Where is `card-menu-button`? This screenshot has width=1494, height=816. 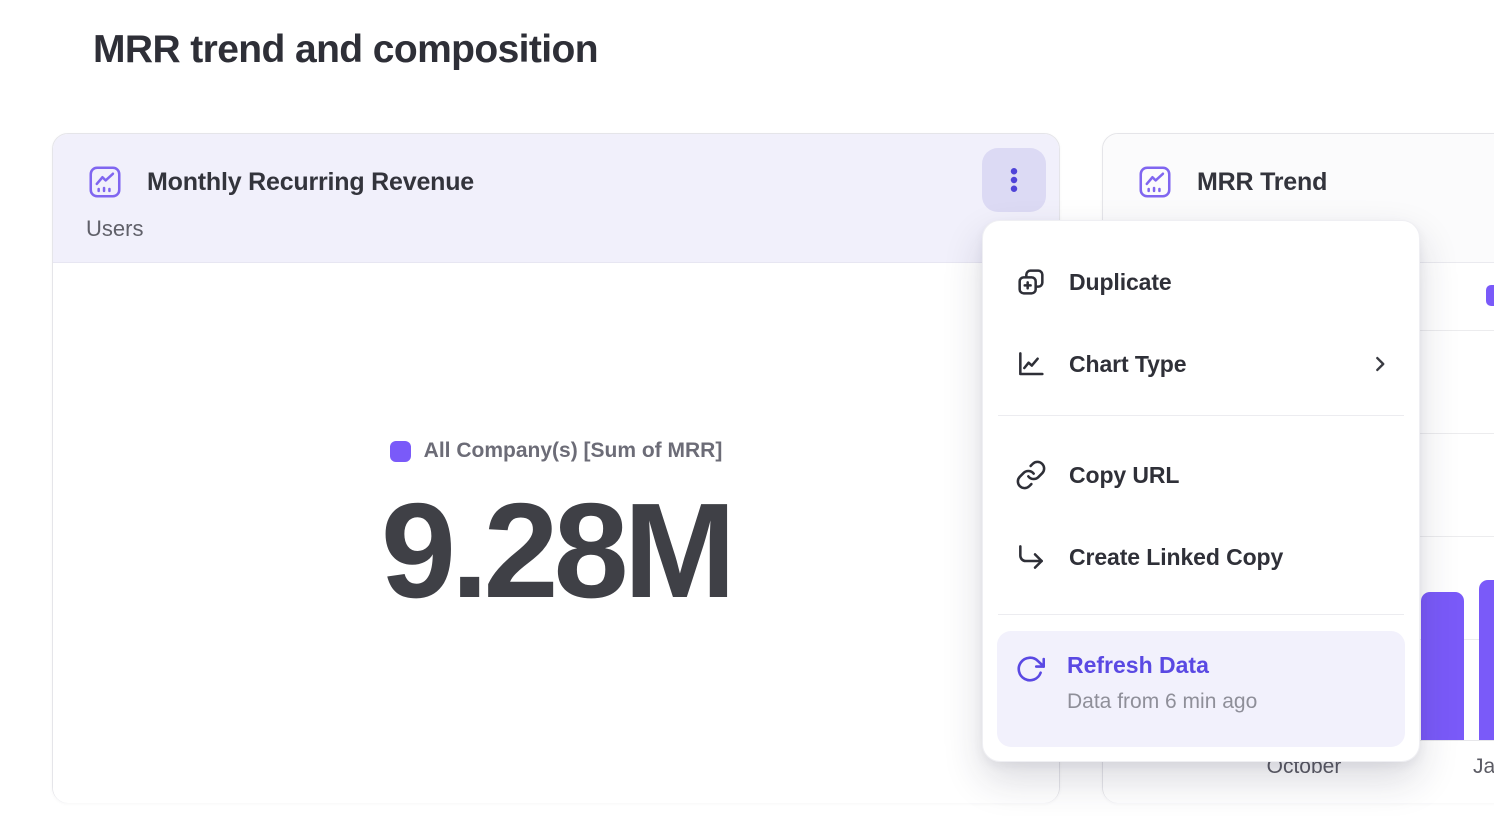
card-menu-button is located at coordinates (1014, 180).